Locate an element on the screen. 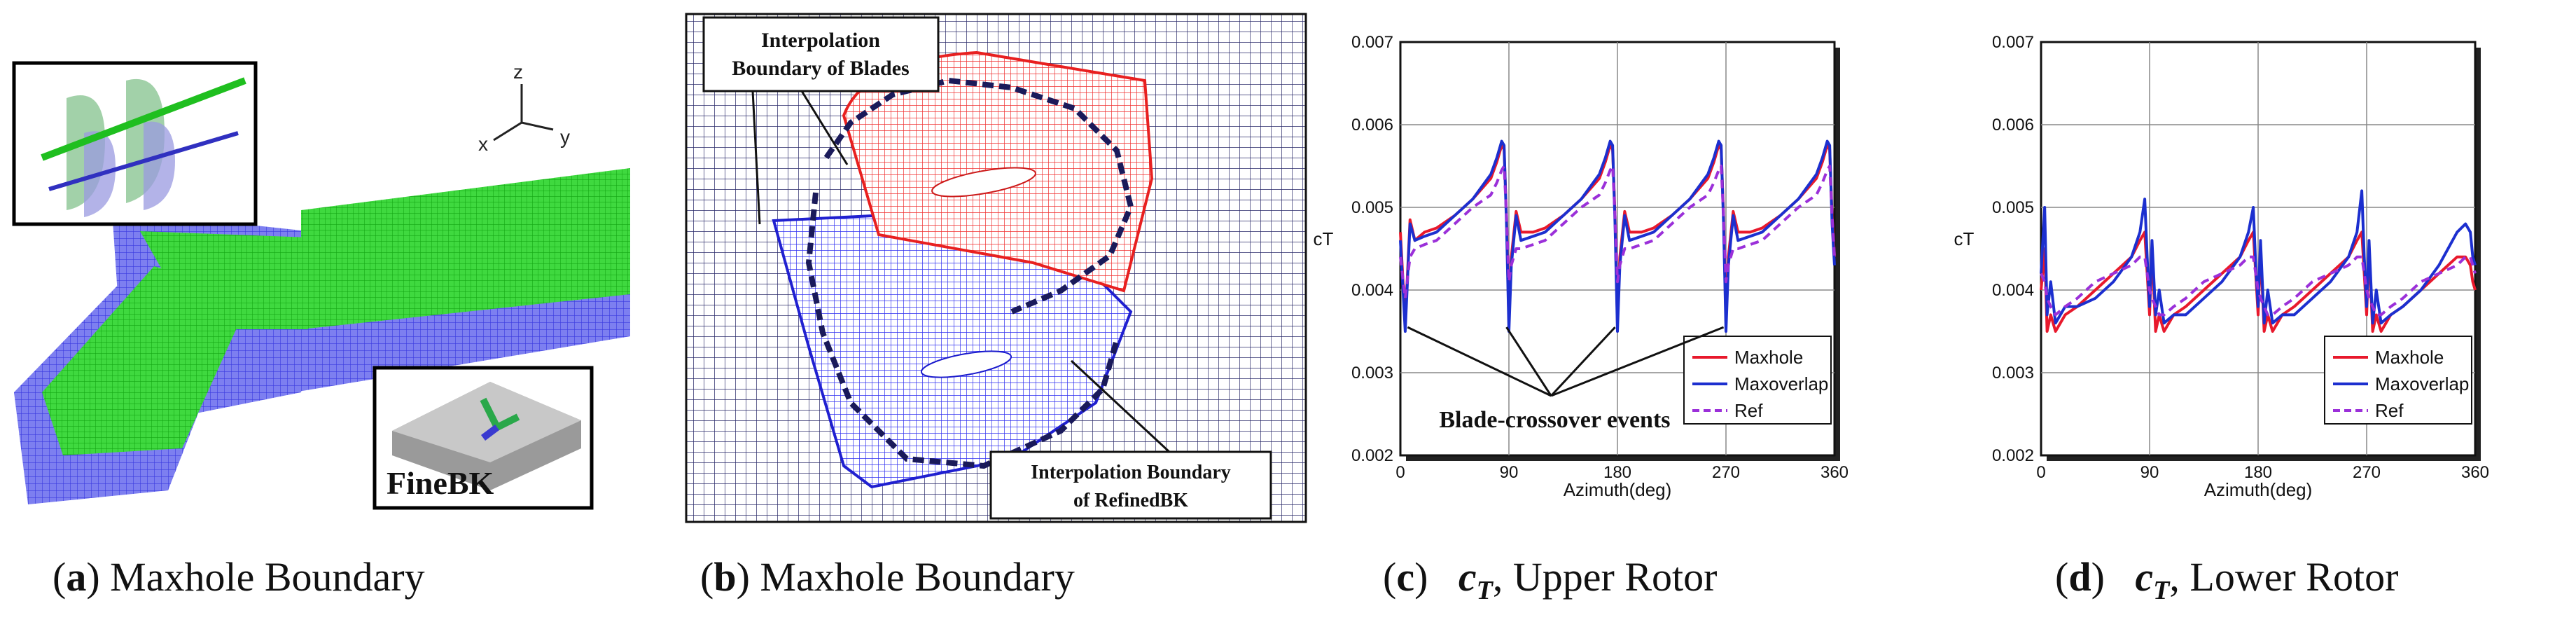 This screenshot has width=2576, height=634. caption-d-symbol: c is located at coordinates (2144, 577).